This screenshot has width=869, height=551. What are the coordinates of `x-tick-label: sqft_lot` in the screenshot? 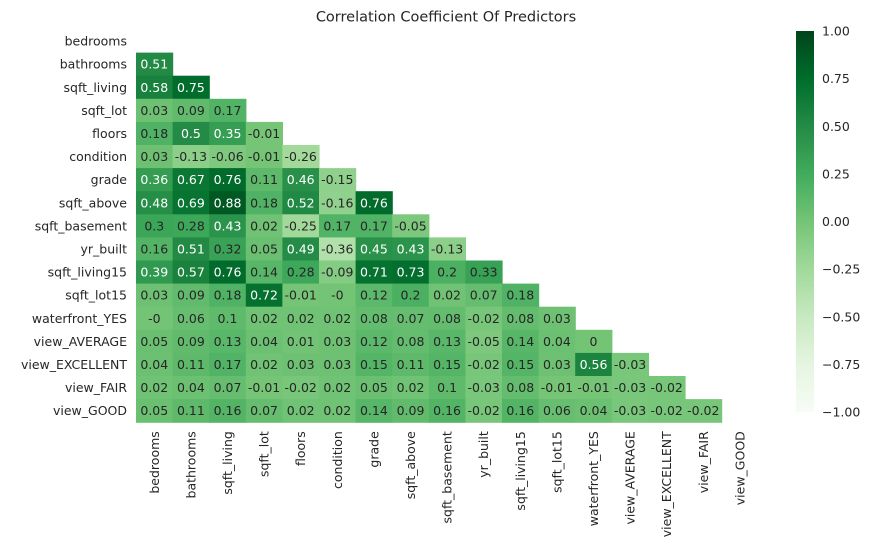 It's located at (264, 454).